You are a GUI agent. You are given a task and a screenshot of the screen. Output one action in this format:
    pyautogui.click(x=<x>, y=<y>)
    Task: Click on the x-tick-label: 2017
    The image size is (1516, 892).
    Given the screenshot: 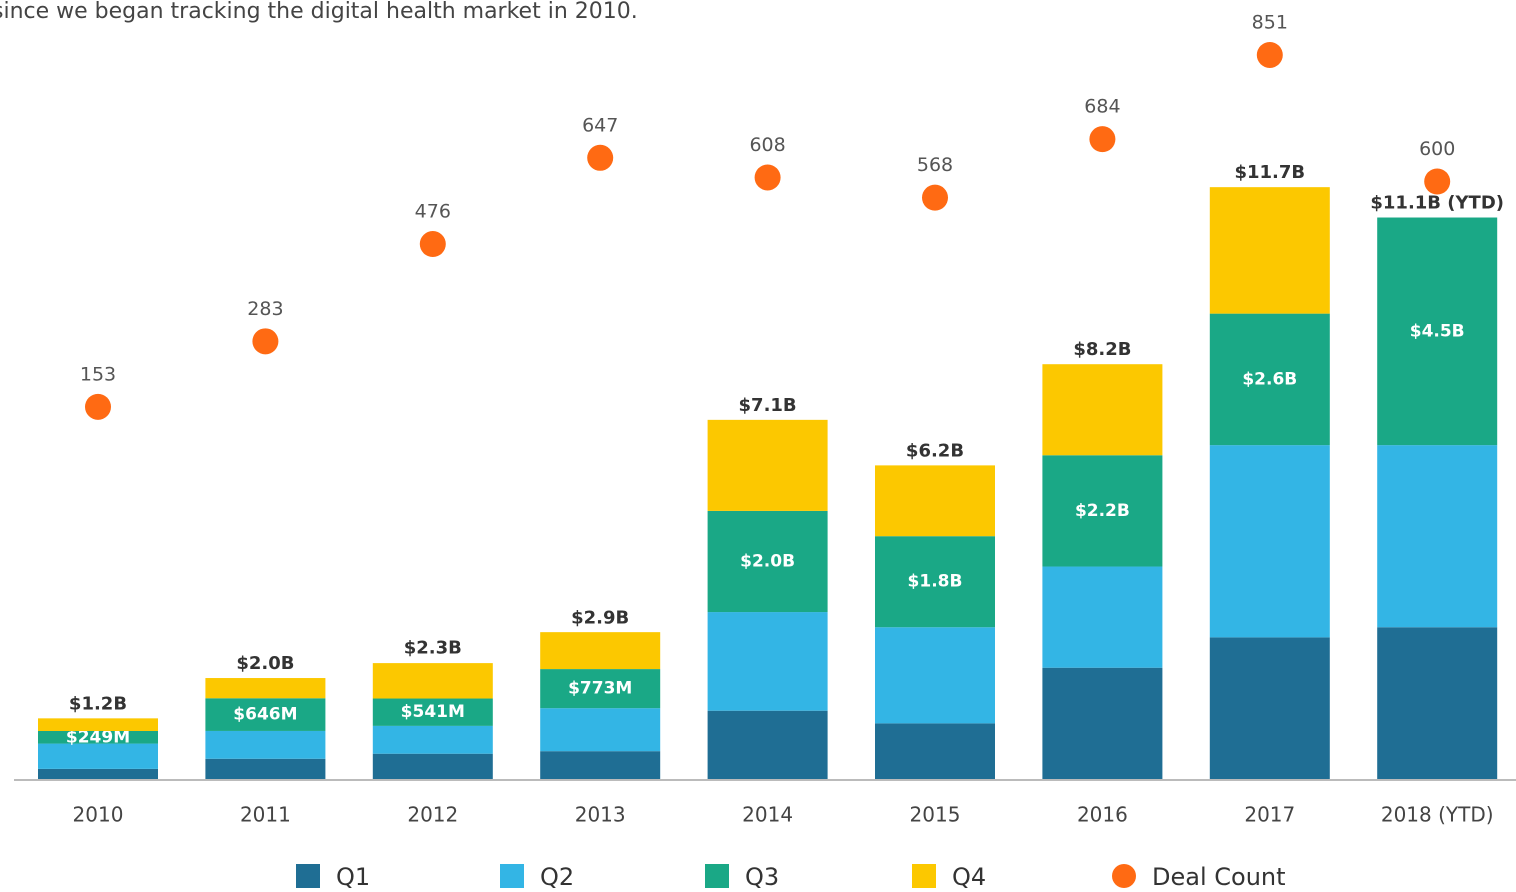 What is the action you would take?
    pyautogui.click(x=1269, y=815)
    